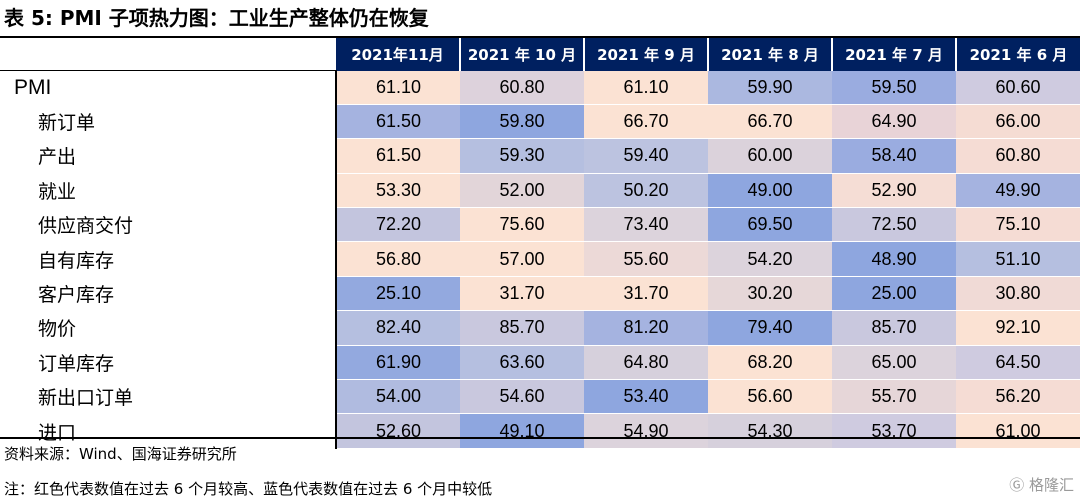  Describe the element at coordinates (646, 259) in the screenshot. I see `heat-cell: 55.60` at that location.